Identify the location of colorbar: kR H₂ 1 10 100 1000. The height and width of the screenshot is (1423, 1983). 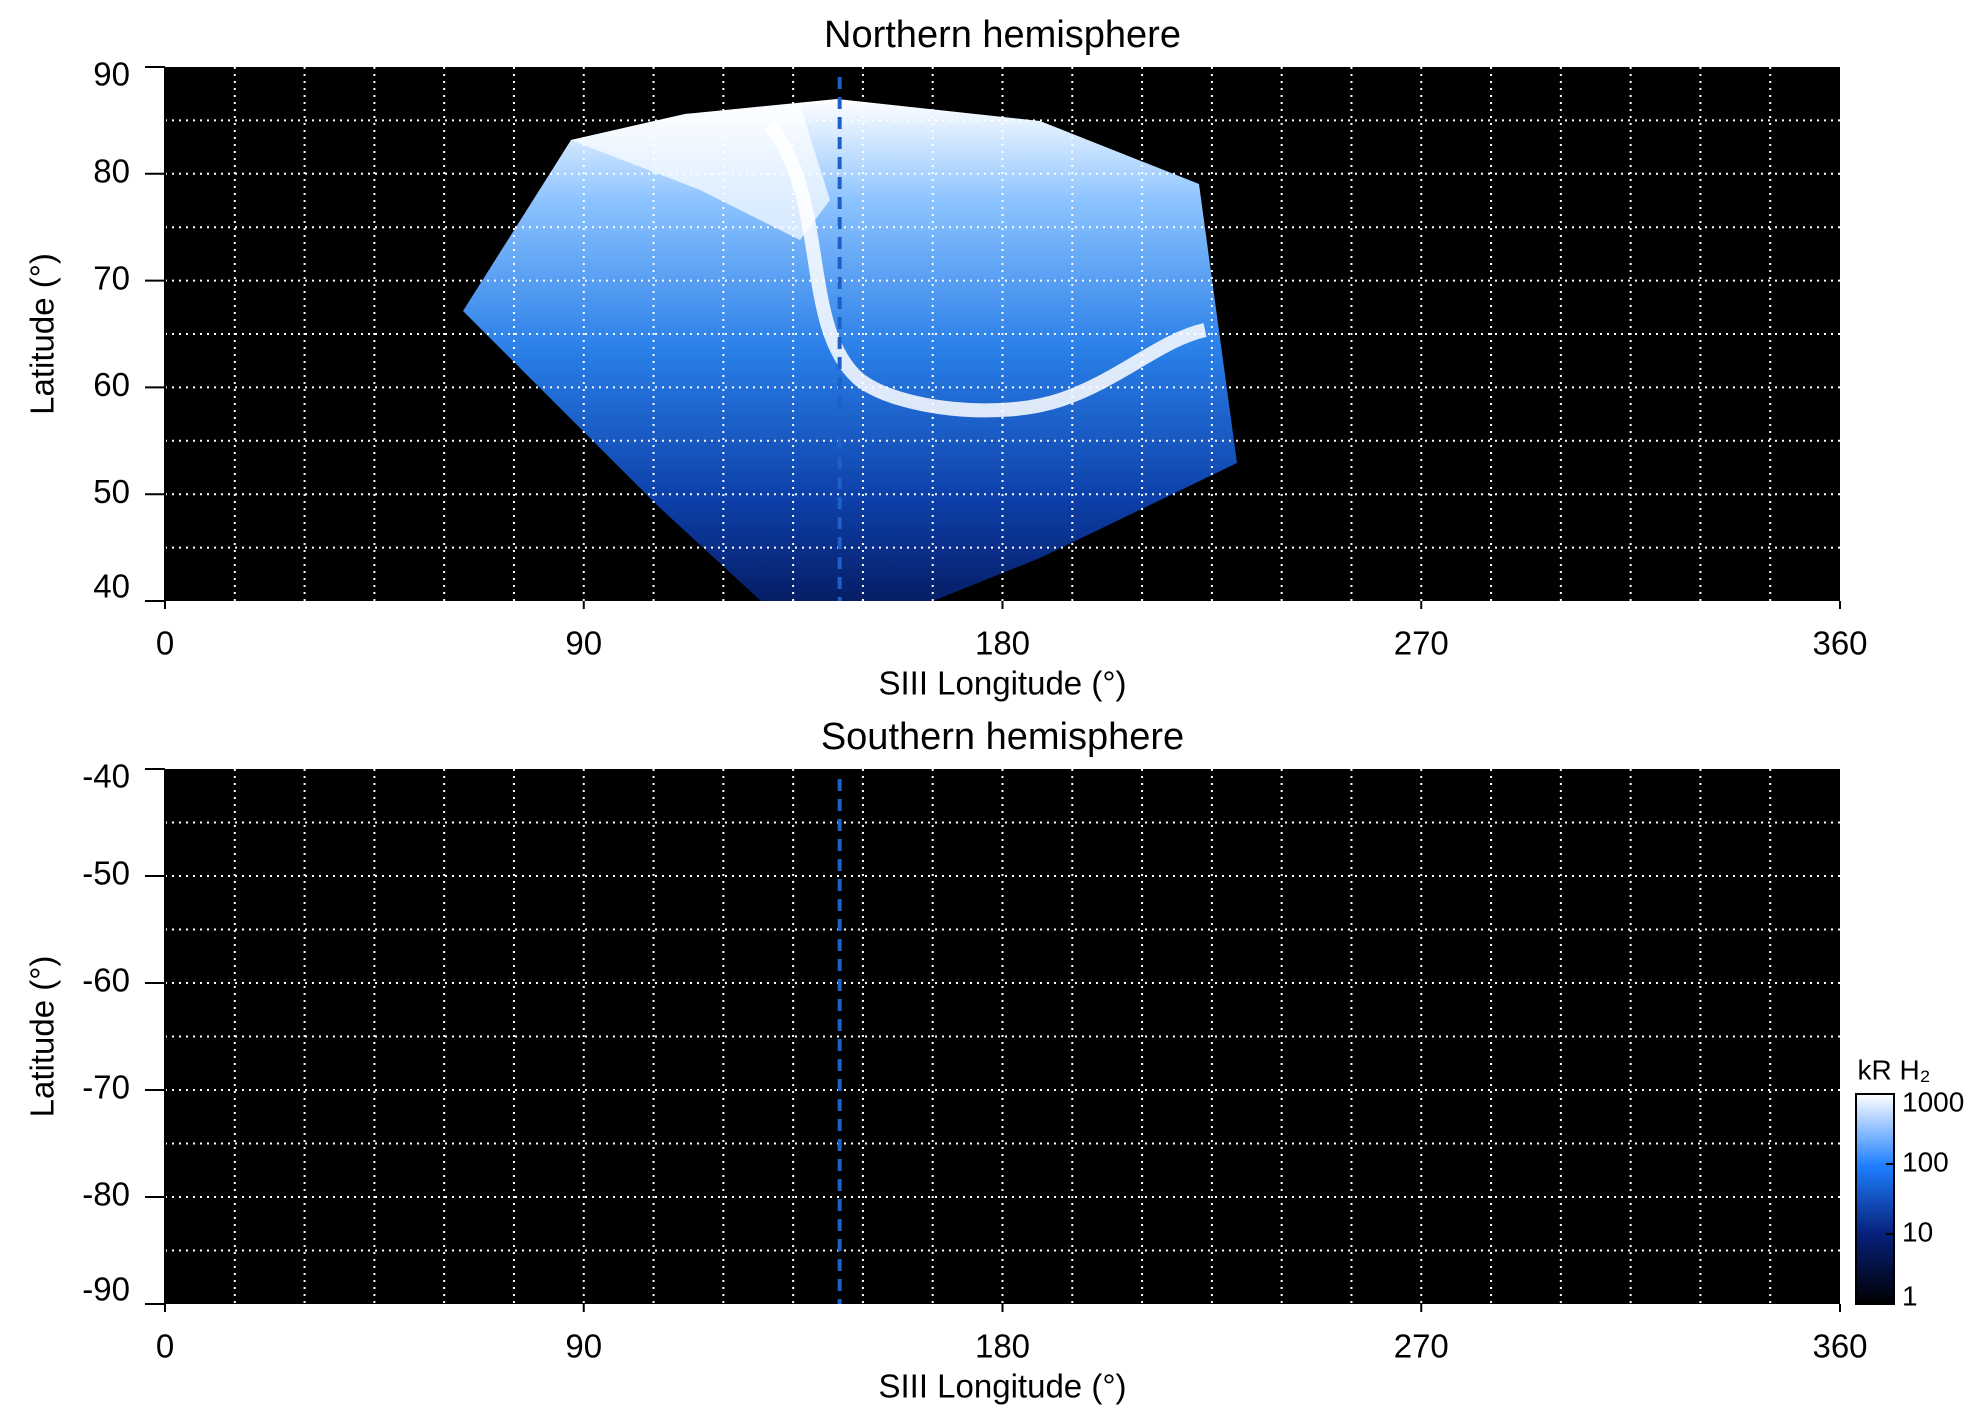
(1909, 1182).